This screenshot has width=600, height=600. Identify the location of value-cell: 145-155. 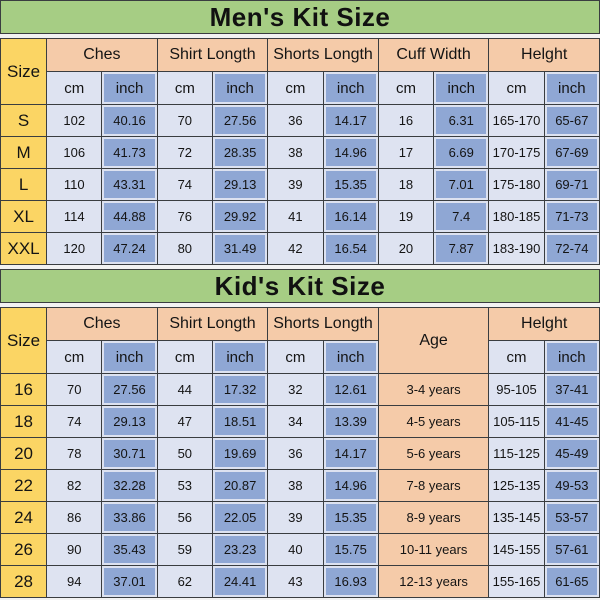
(516, 549).